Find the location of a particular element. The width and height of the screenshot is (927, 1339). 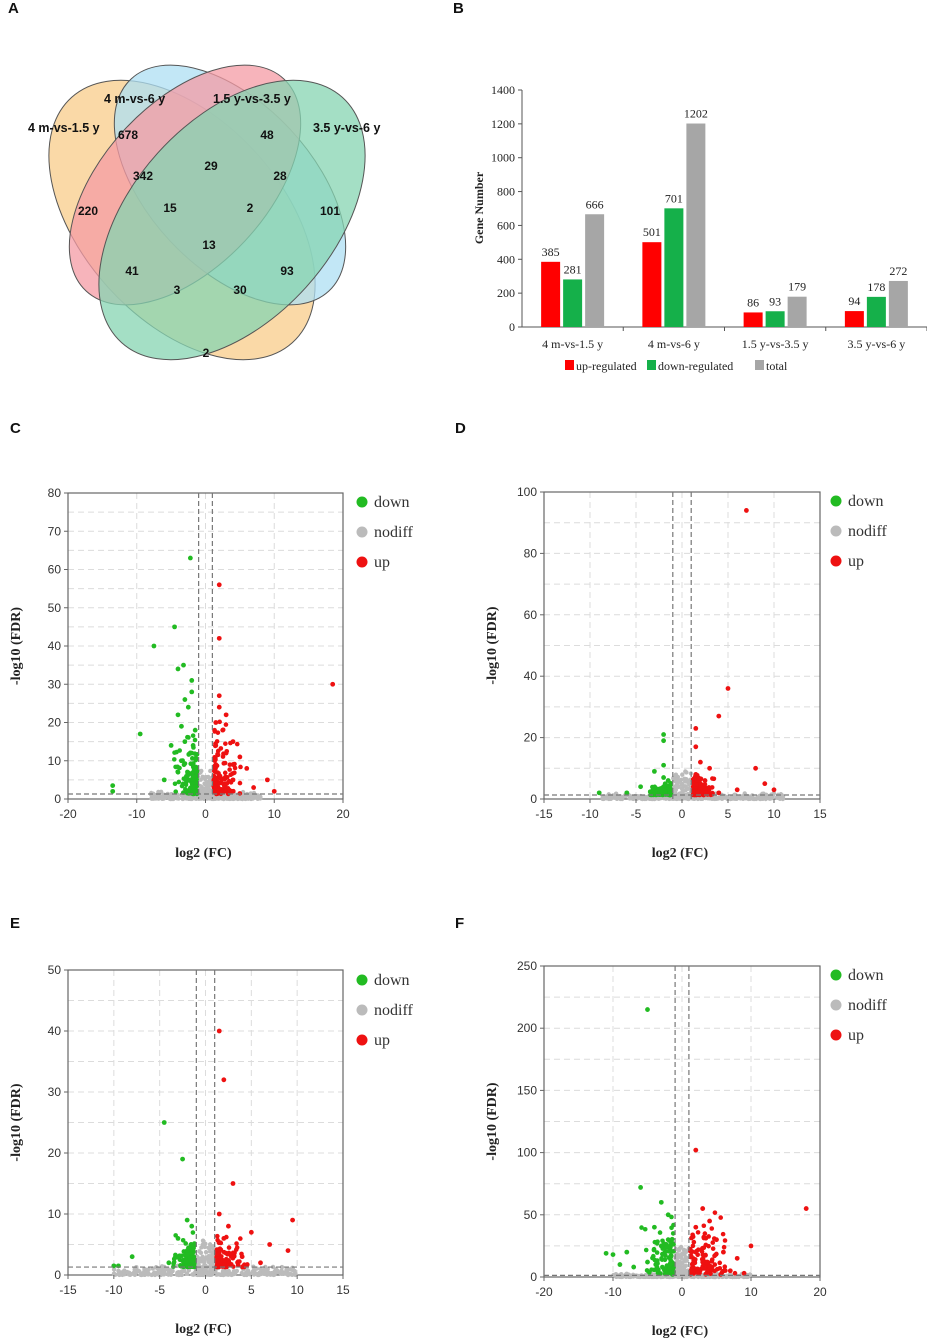

venn-region-value: 220 is located at coordinates (88, 211).